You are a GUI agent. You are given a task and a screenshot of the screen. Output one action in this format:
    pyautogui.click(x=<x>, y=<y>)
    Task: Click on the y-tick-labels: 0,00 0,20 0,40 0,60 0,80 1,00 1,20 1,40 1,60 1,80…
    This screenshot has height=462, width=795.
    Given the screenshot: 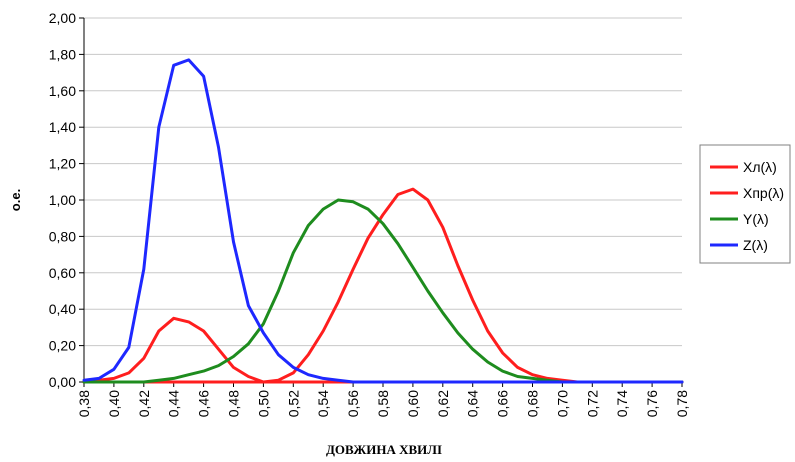 What is the action you would take?
    pyautogui.click(x=66, y=200)
    